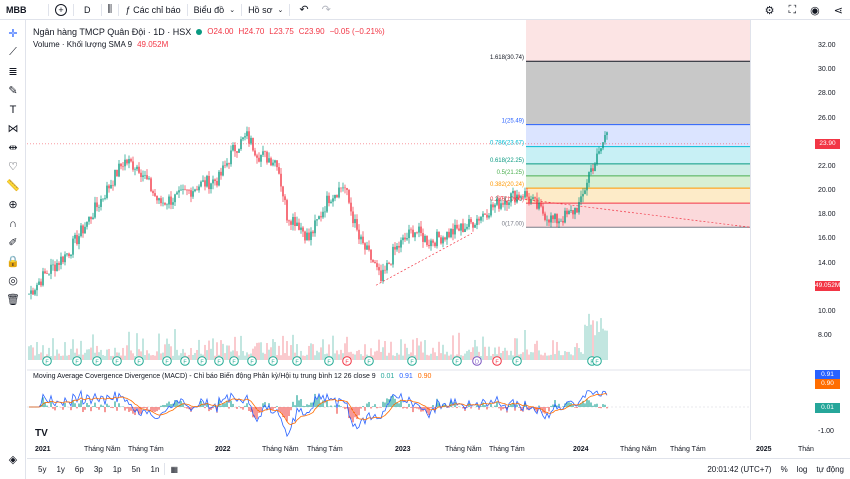  What do you see at coordinates (60, 469) in the screenshot?
I see `range-button-1y: 1y` at bounding box center [60, 469].